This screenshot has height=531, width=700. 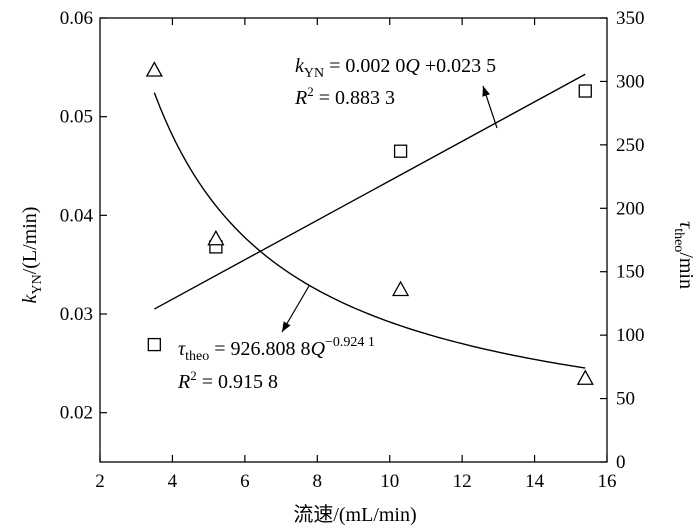 I want to click on arrows-group, so click(x=389, y=209).